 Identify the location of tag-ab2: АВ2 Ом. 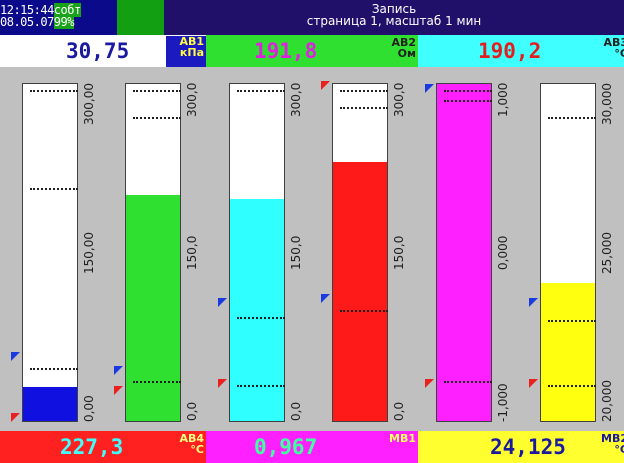
(403, 48).